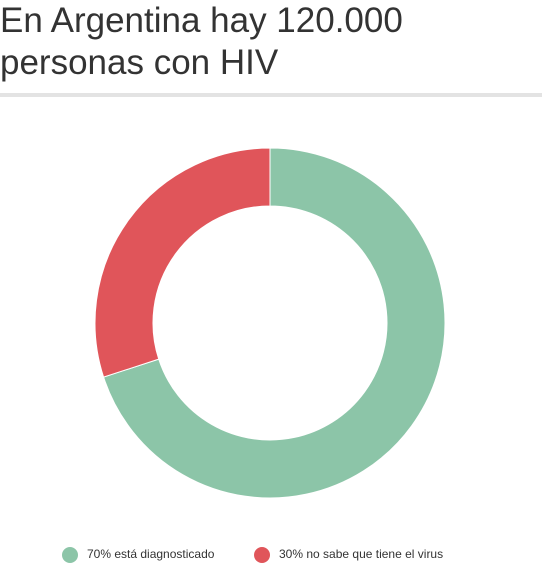  I want to click on donut-segment, so click(182, 262).